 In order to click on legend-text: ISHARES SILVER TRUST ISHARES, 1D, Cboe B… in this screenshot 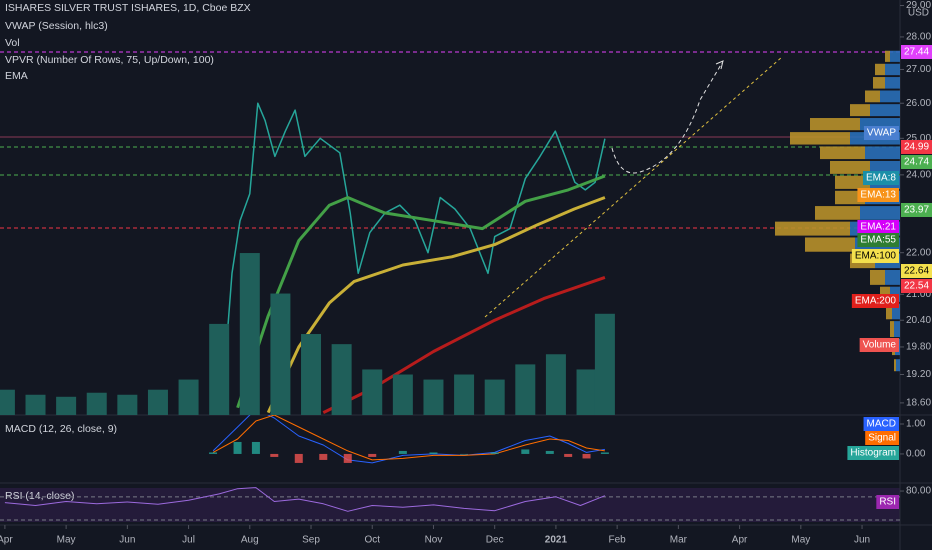, I will do `click(128, 8)`.